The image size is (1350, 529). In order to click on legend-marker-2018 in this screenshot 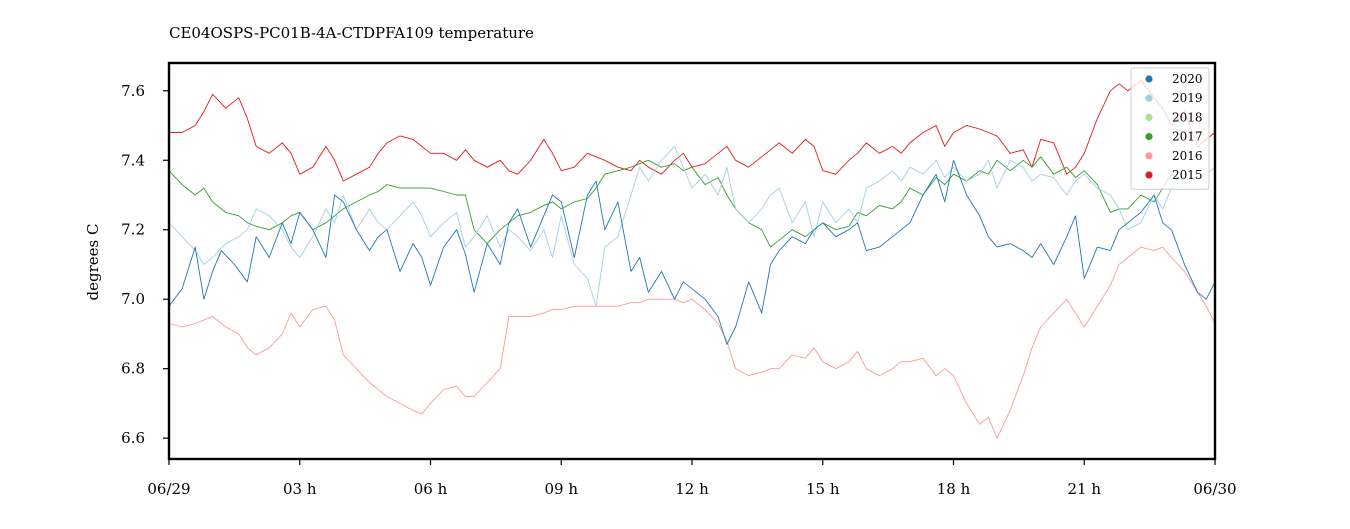, I will do `click(1149, 117)`.